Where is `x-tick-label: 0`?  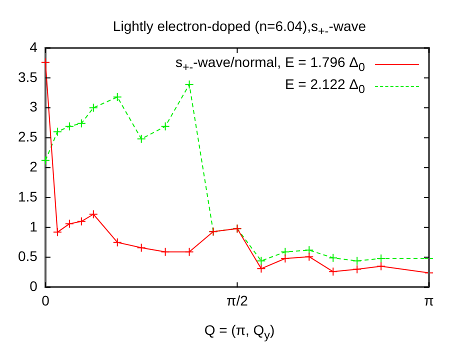 x-tick-label: 0 is located at coordinates (46, 300).